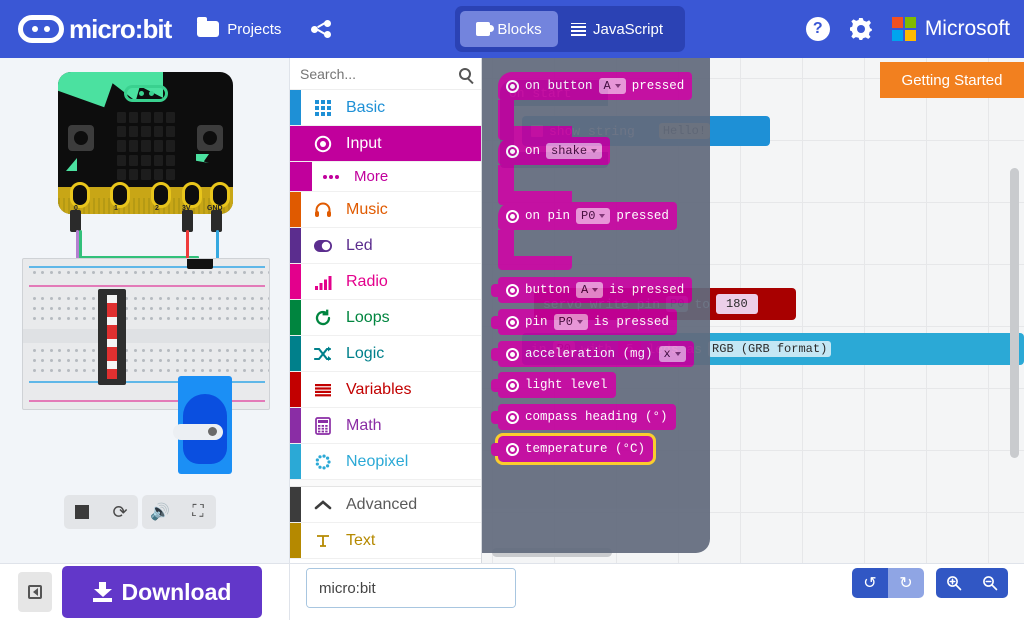 The image size is (1024, 620). I want to click on search-icon, so click(465, 73).